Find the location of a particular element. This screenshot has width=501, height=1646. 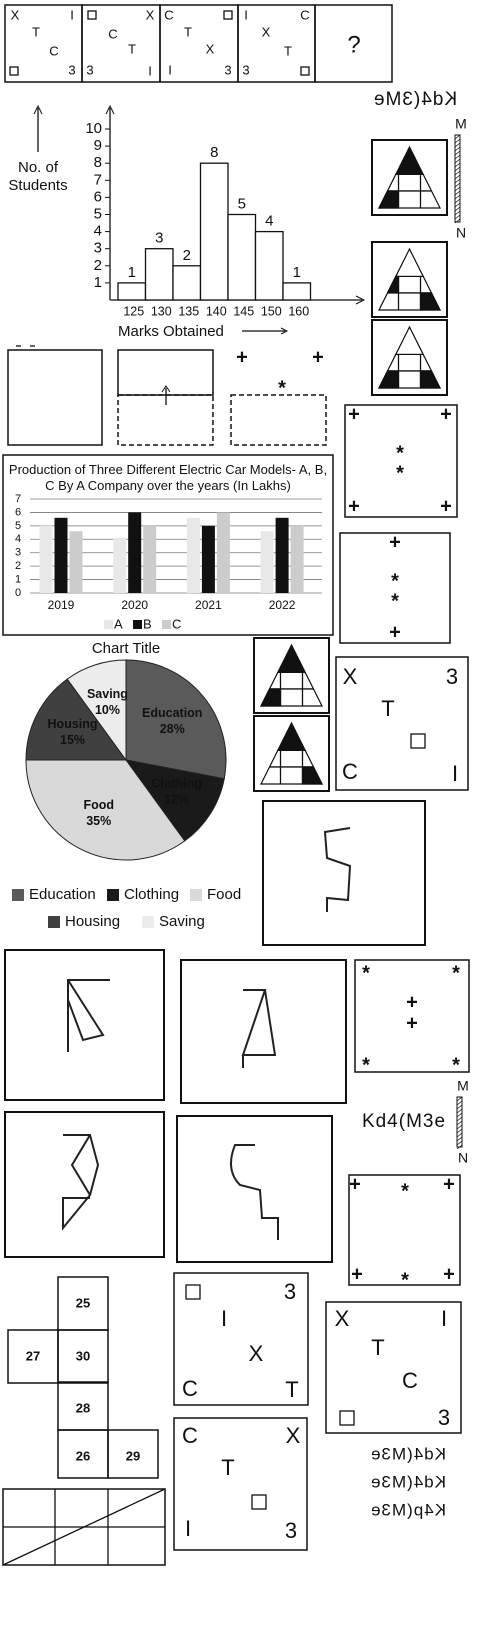

figure-symbol: 3 is located at coordinates (452, 676).